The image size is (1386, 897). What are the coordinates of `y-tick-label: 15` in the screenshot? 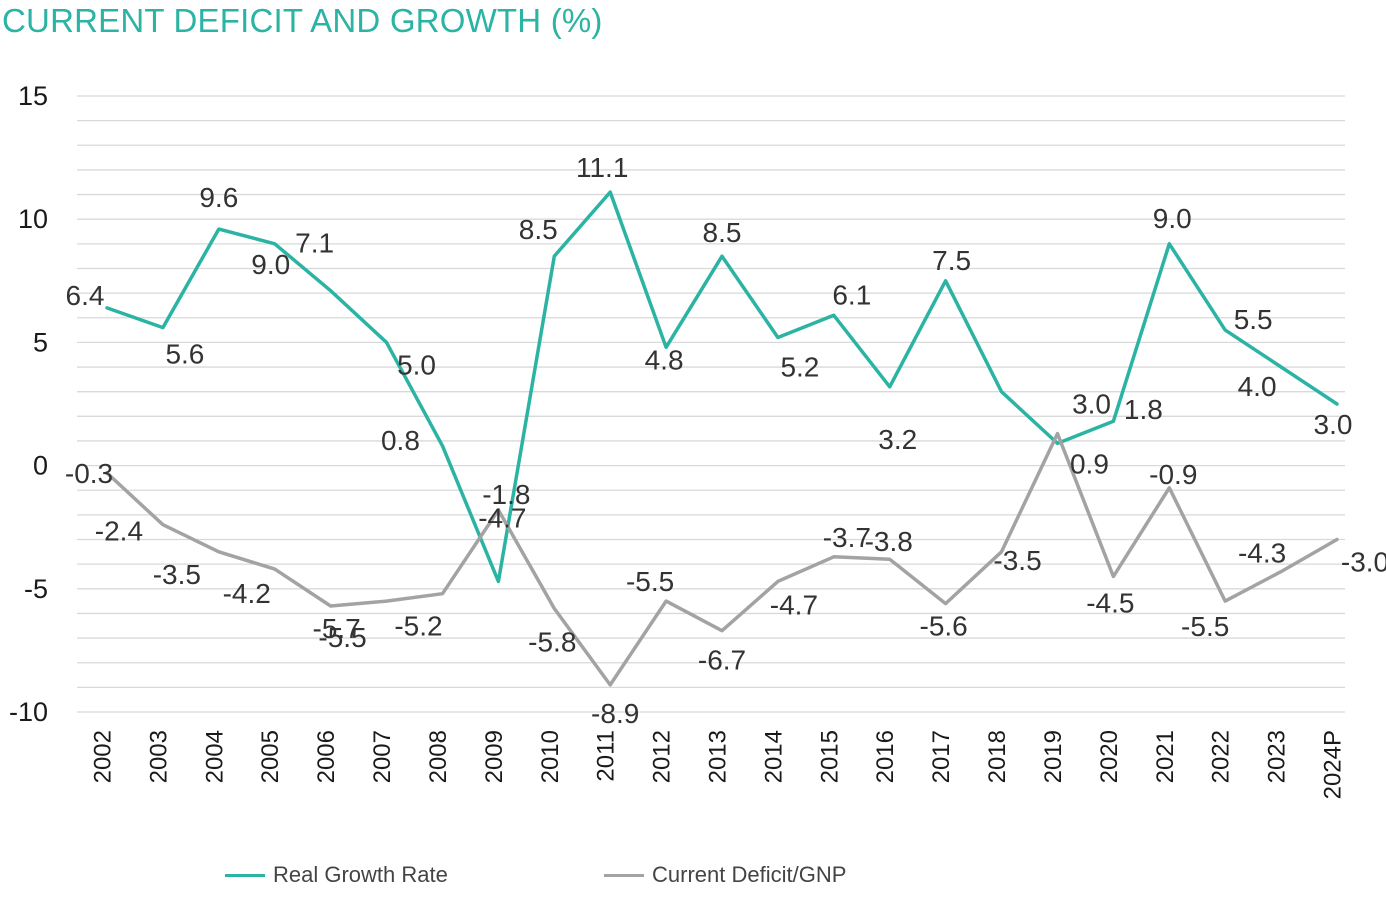 It's located at (33, 96).